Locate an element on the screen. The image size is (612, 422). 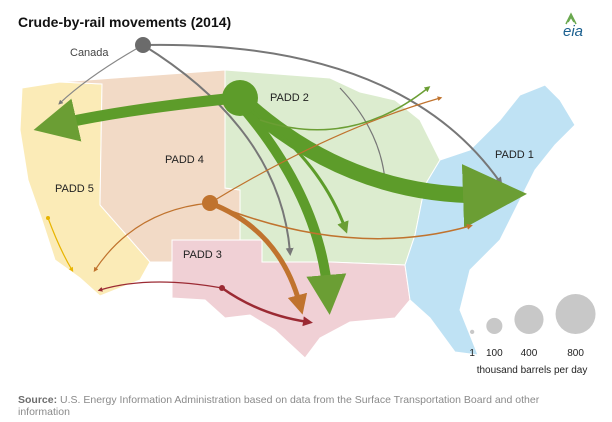
padd-label: PADD 3 is located at coordinates (202, 255).